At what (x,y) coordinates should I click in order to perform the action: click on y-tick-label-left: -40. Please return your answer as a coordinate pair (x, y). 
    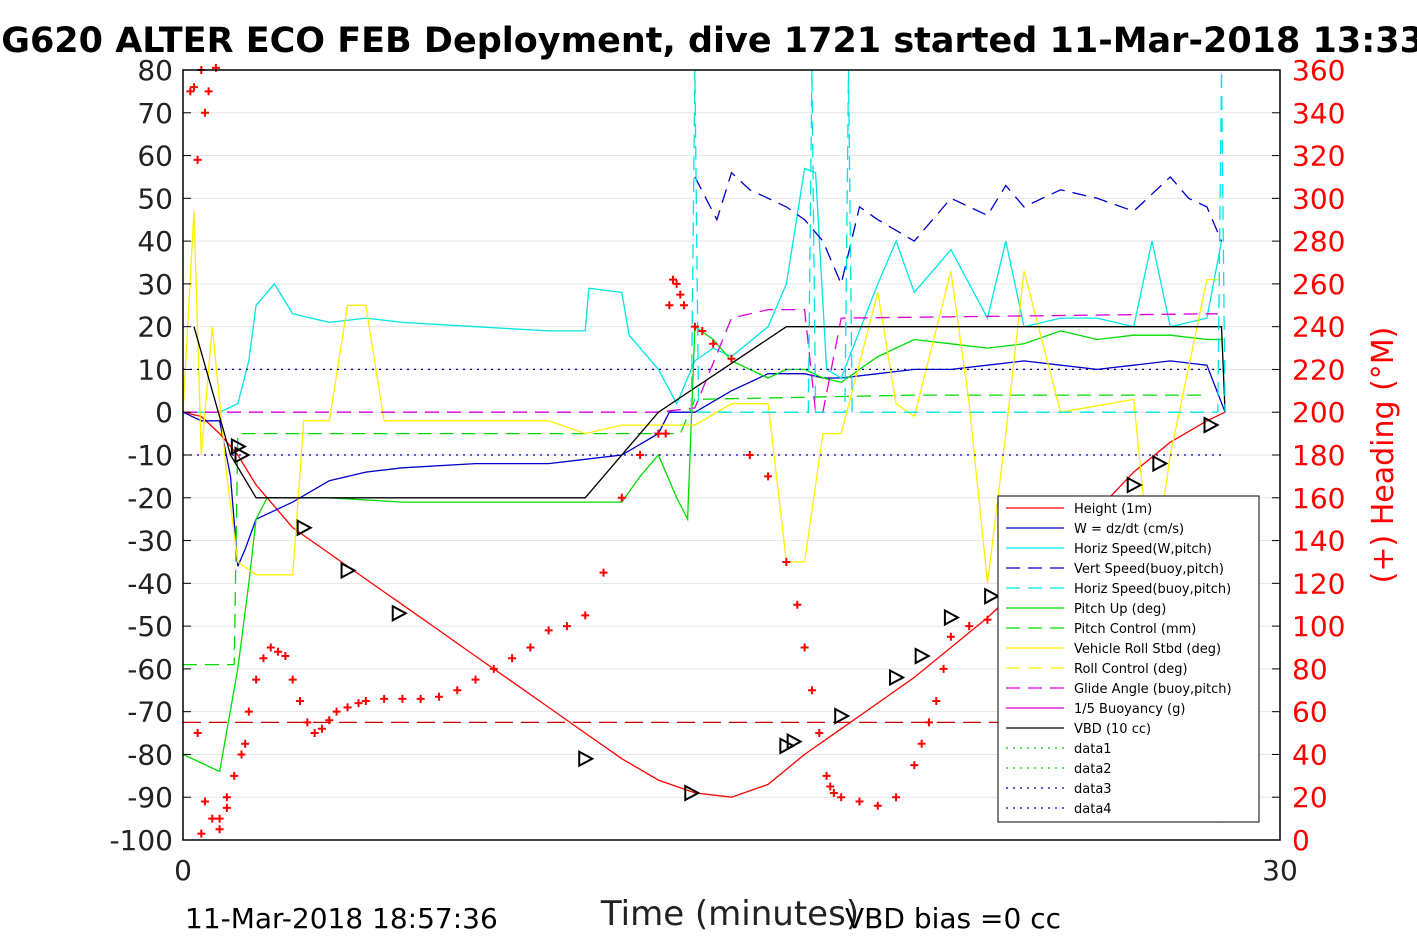
    Looking at the image, I should click on (150, 583).